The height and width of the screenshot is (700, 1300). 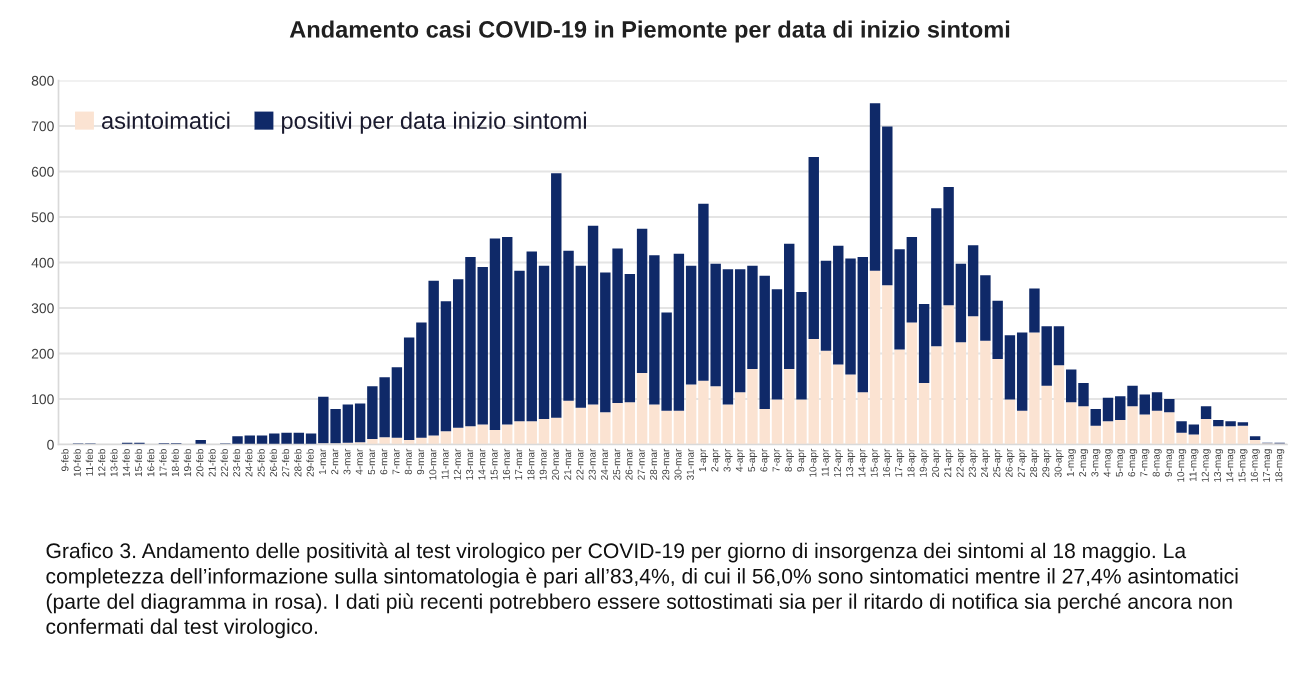 I want to click on text: Grafico 3. Andamento delle positività al test virologico per COVID-19 per giorno di insorgenza dei sintomi al 18 maggio. La completezza dell’informazione sulla sintomatologia è pari all’83,4%, di cui il 56,0% sono sintomatici mentre il 27,4% asintomatici (parte del diagramma in rosa). I dati più recenti potrebbero essere sottostimati sia per il ritardo di notifica sia perché ancora non confermati dal test virologico., so click(x=642, y=590).